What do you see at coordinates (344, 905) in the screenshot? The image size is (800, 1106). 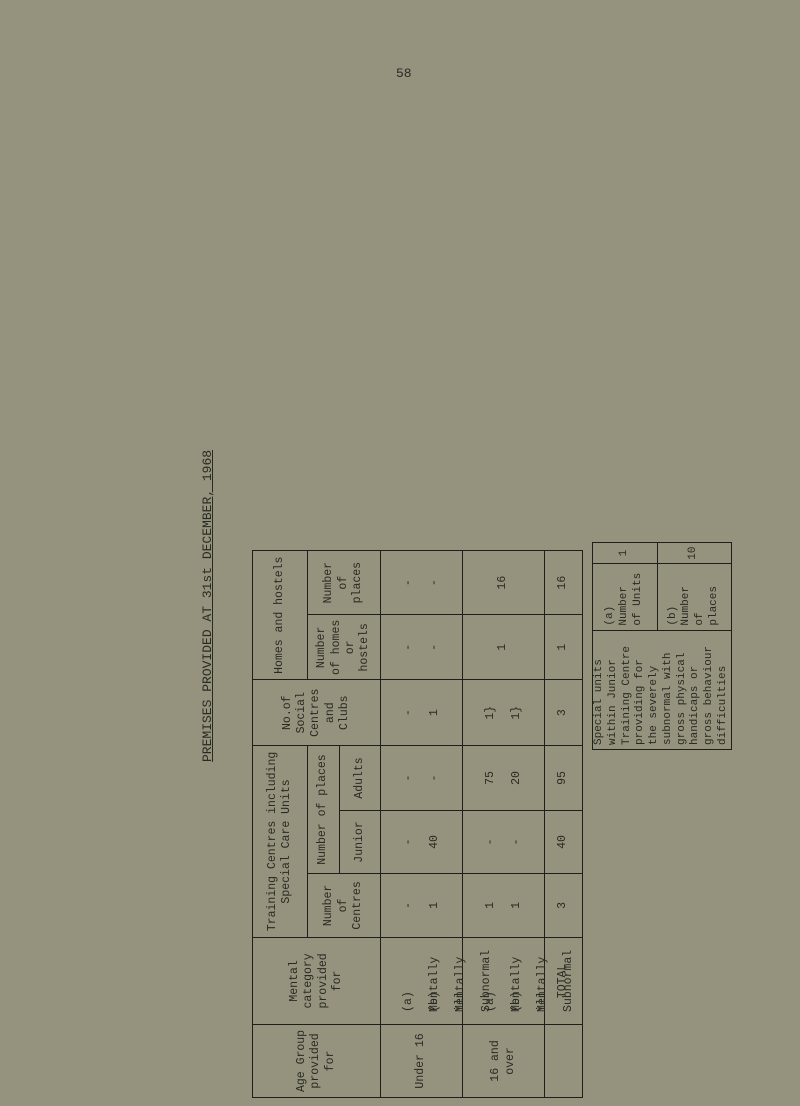 I see `header-number-of-centres: Number of Centres` at bounding box center [344, 905].